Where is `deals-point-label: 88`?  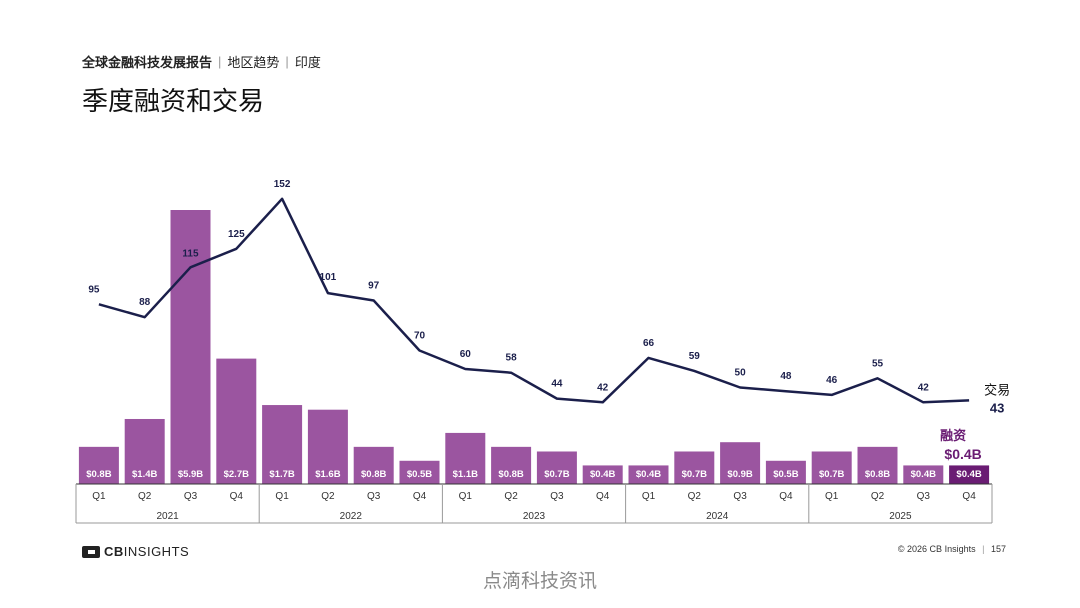
deals-point-label: 88 is located at coordinates (145, 302).